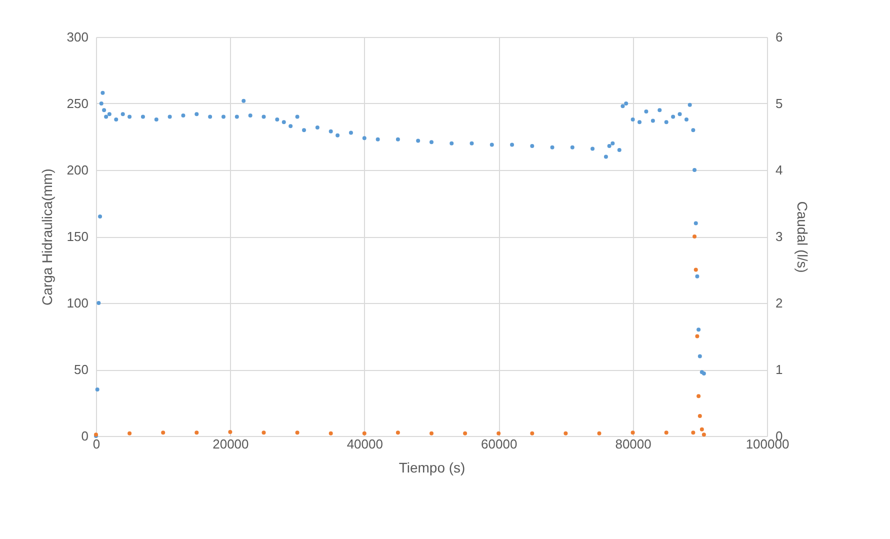 This screenshot has width=890, height=539. I want to click on y2-tick-label: 3, so click(779, 236).